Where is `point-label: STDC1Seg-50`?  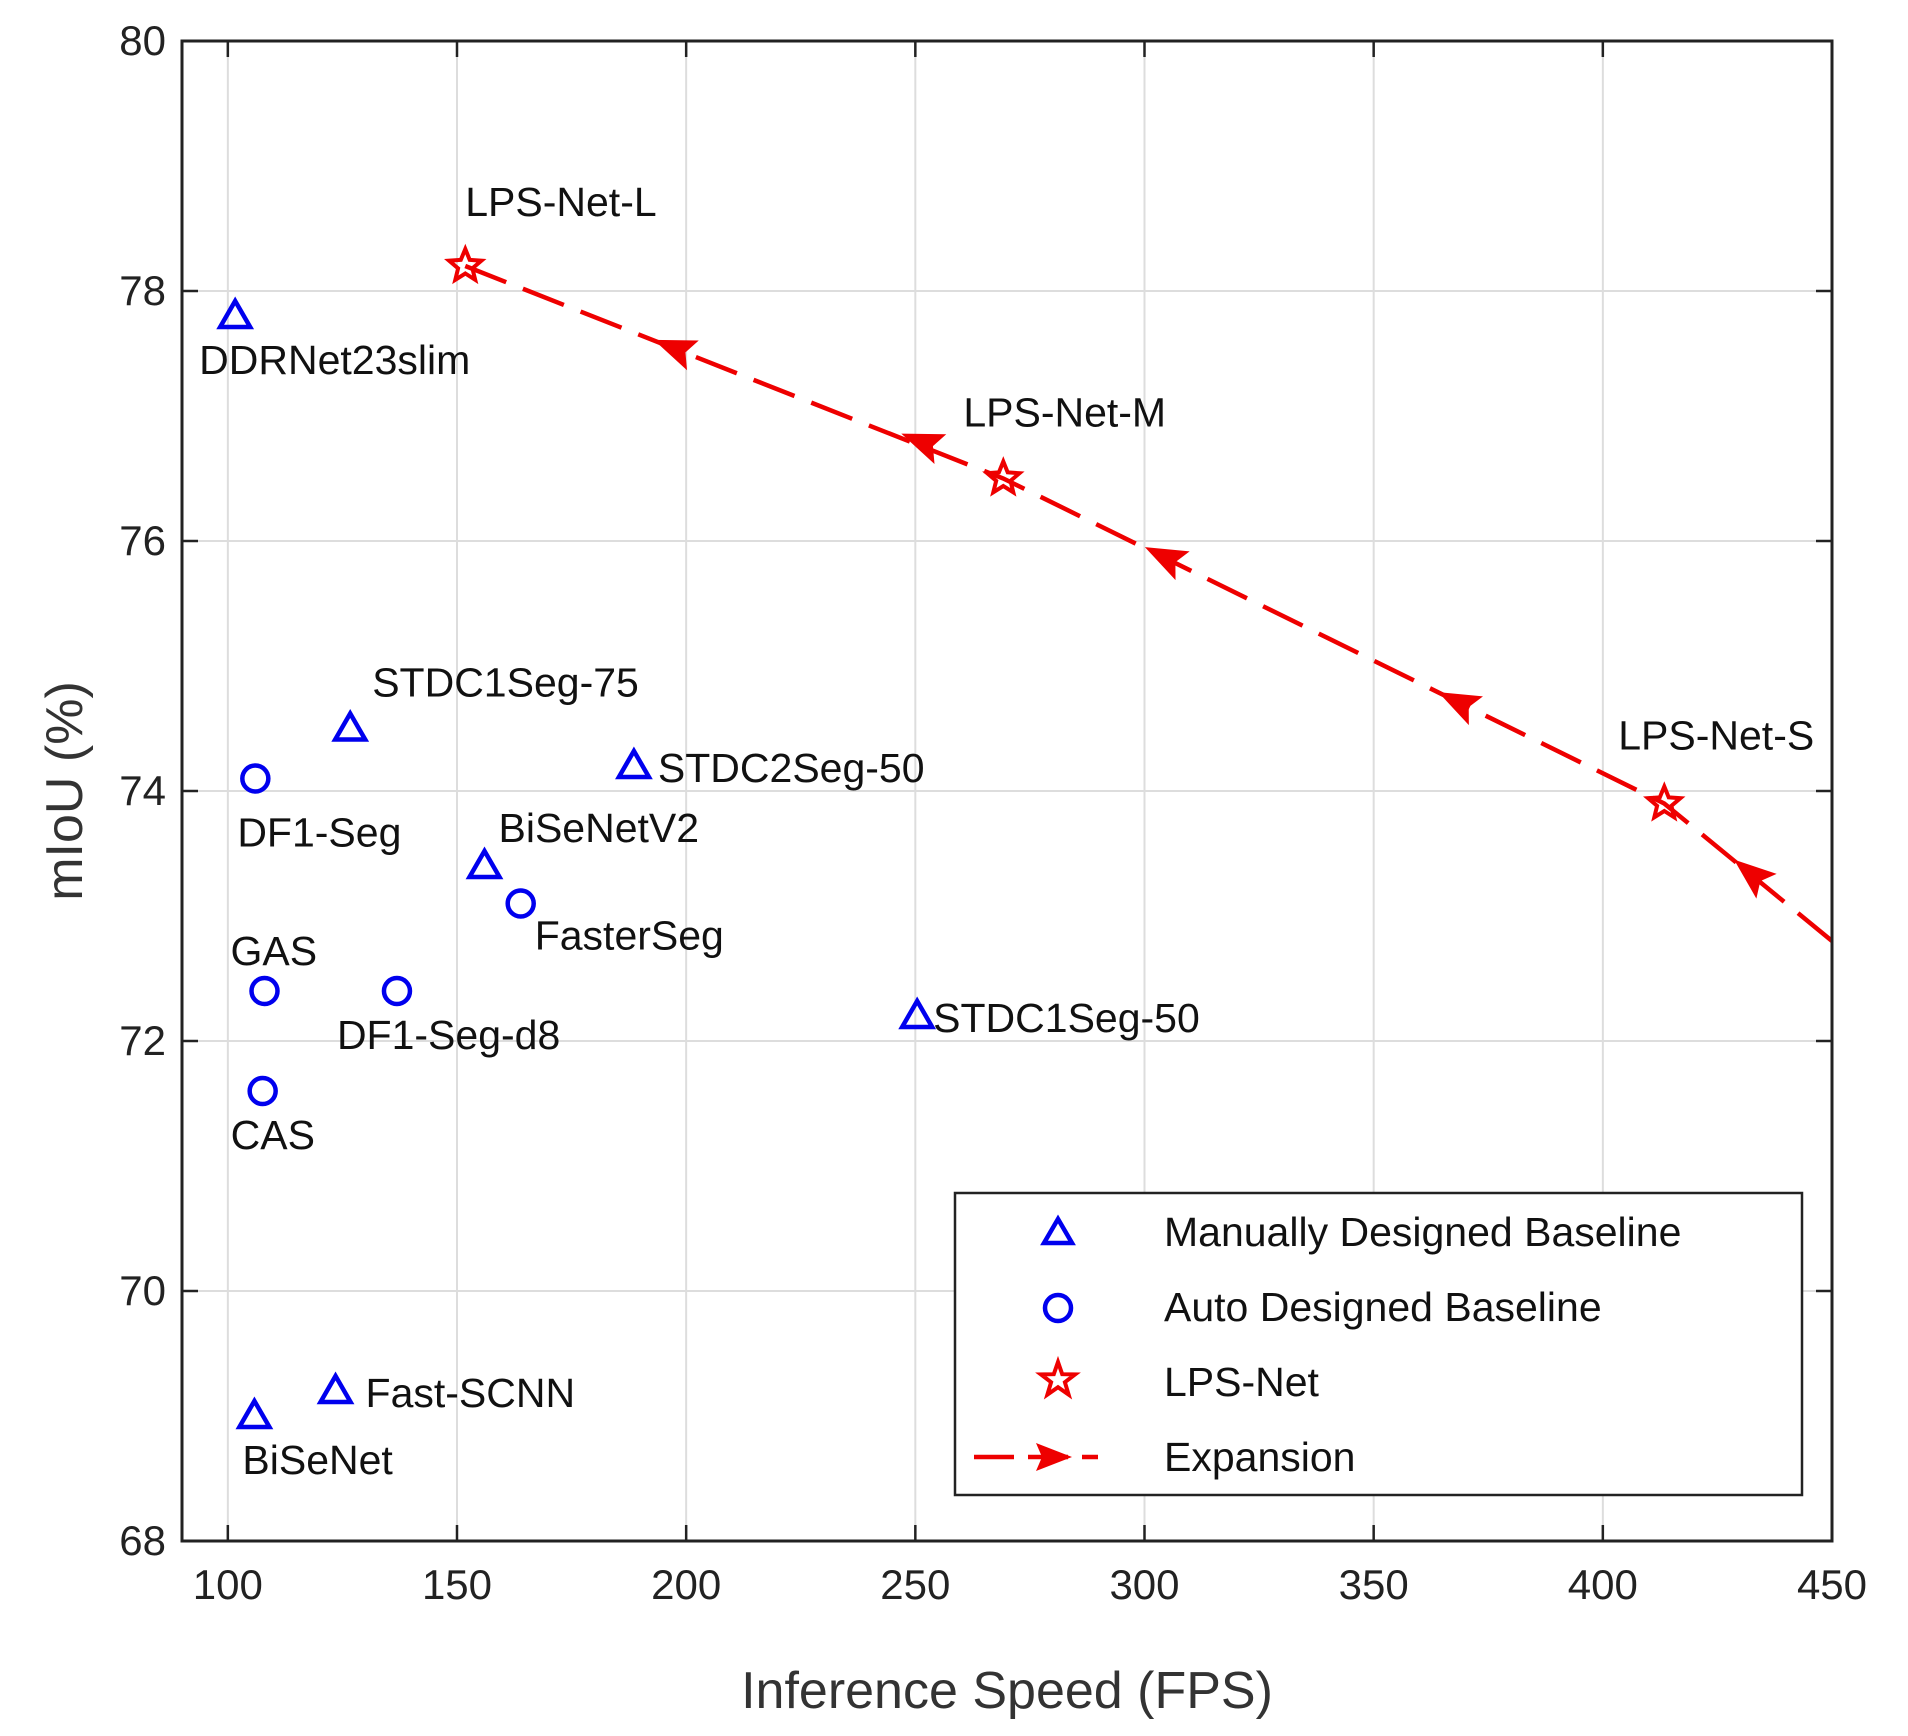
point-label: STDC1Seg-50 is located at coordinates (1066, 1018).